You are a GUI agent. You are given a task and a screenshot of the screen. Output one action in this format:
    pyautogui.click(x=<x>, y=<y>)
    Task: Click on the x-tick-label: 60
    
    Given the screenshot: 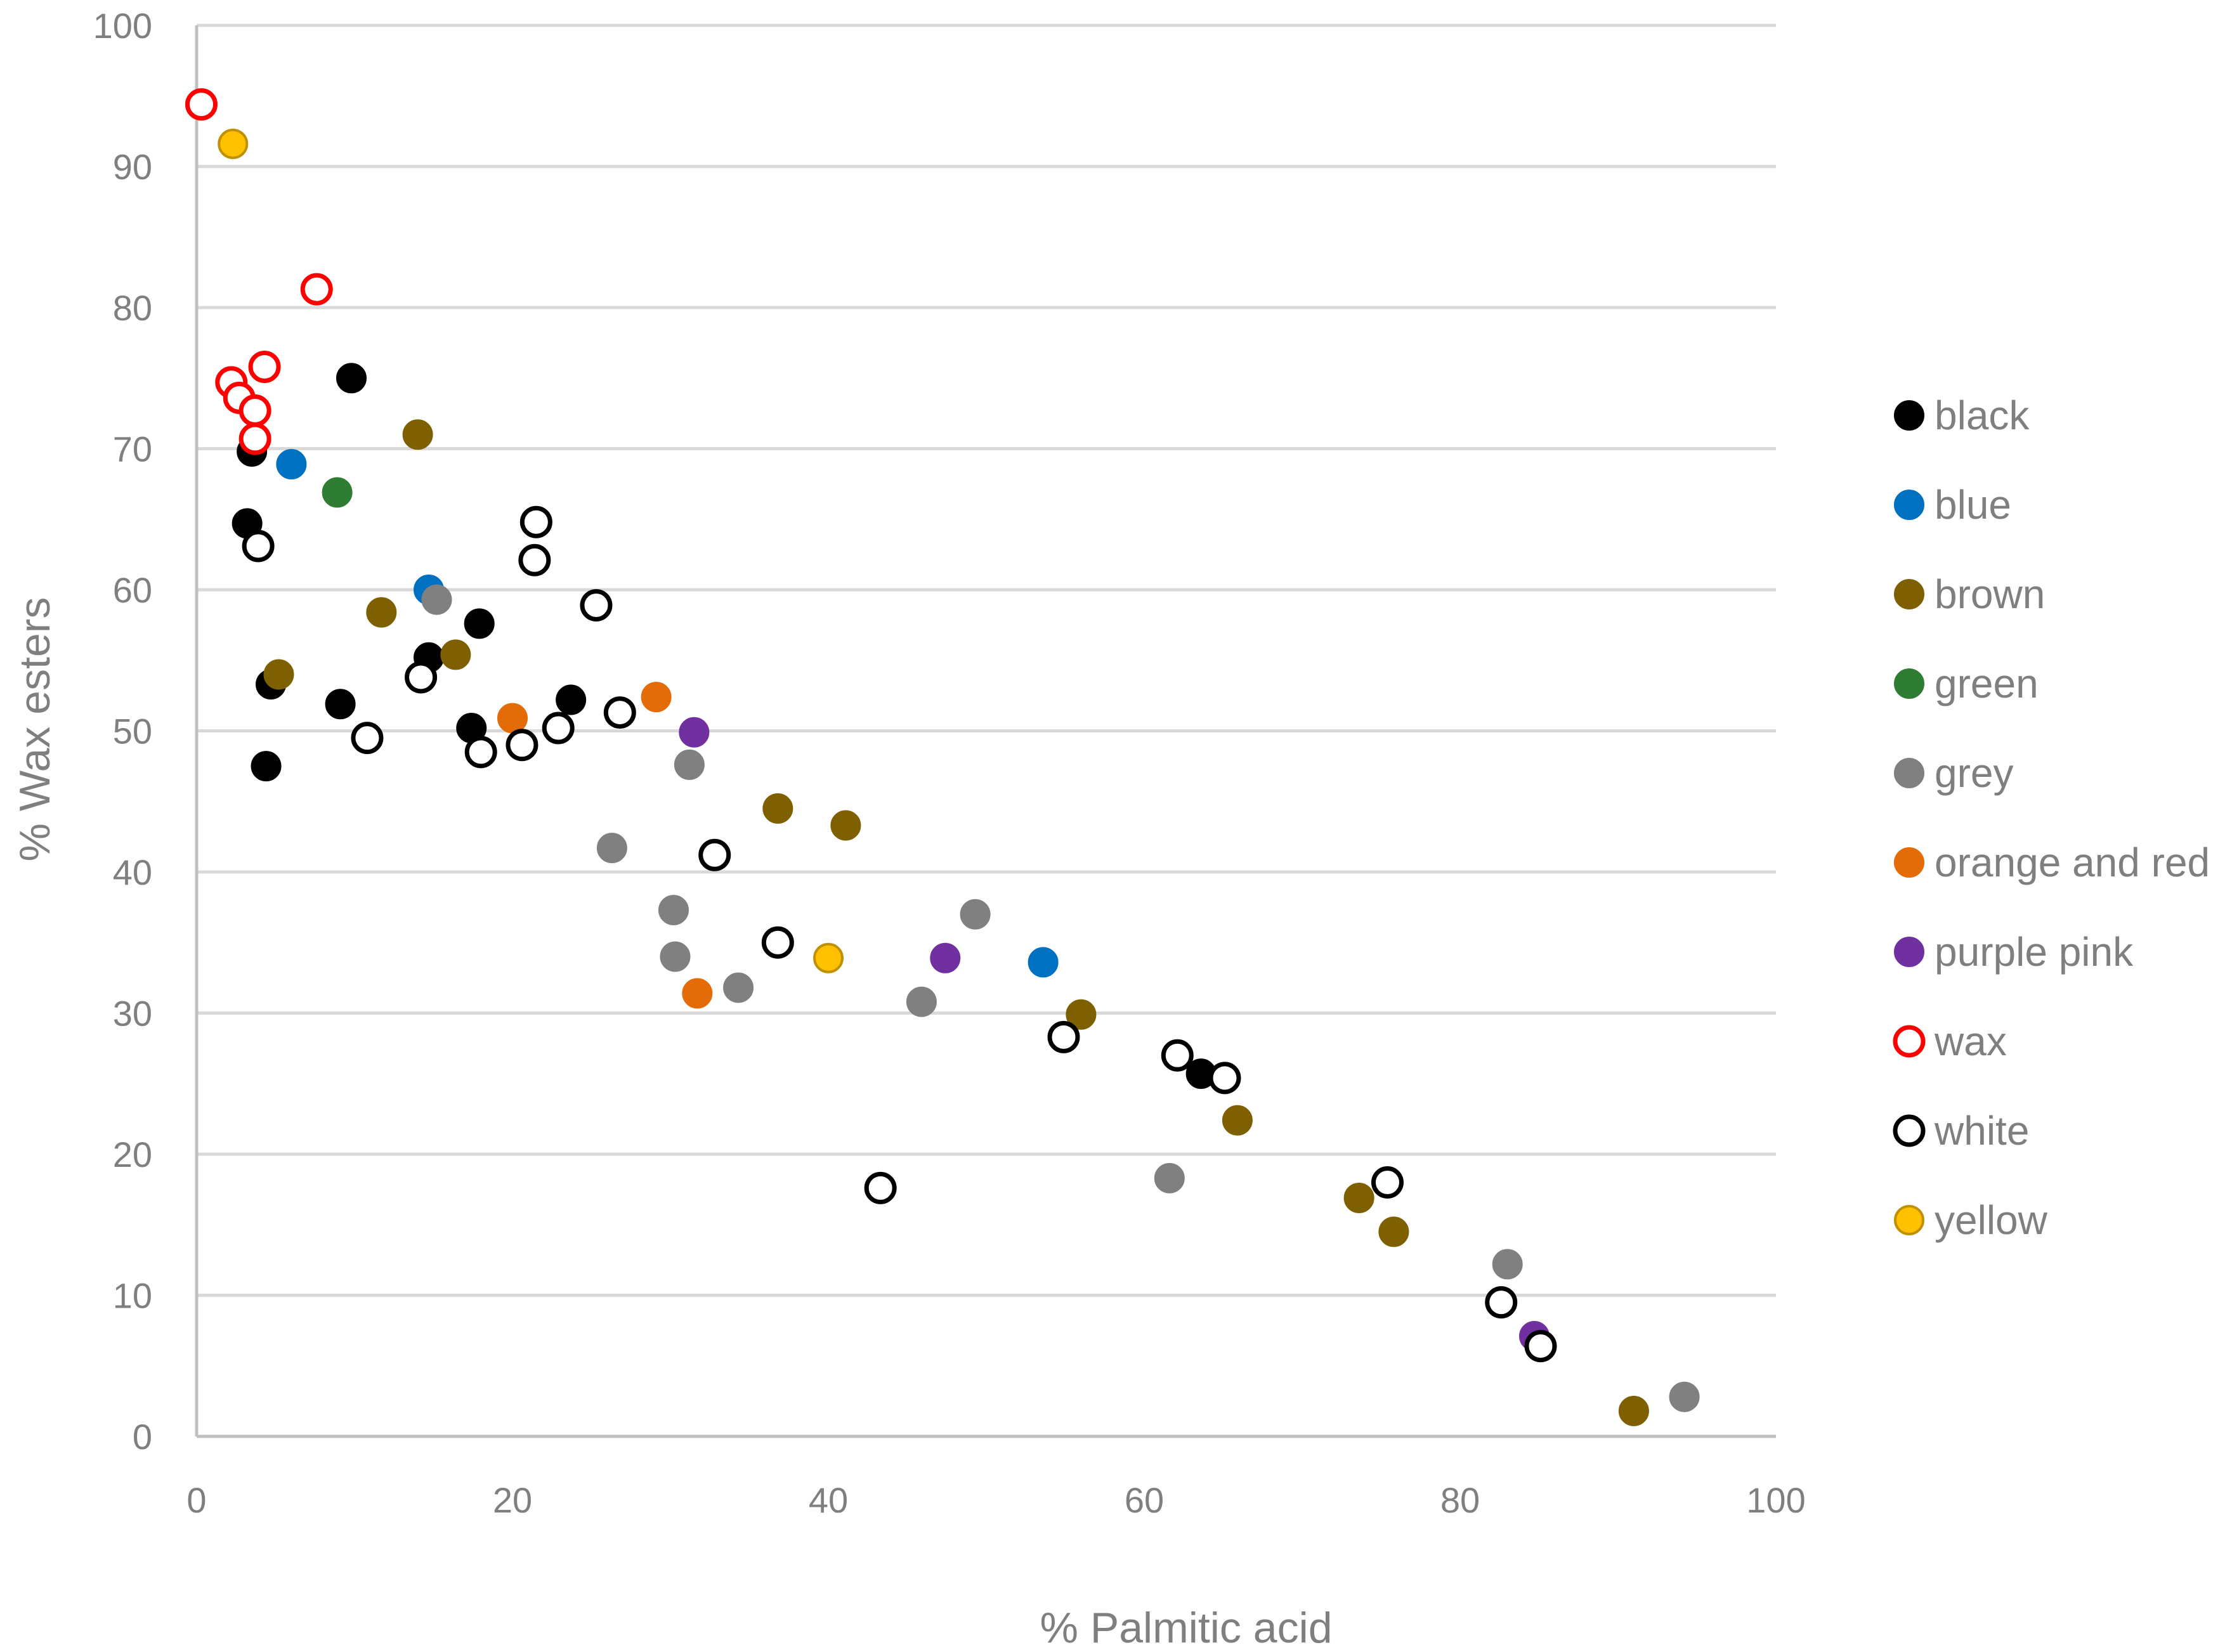 What is the action you would take?
    pyautogui.click(x=1145, y=1500)
    